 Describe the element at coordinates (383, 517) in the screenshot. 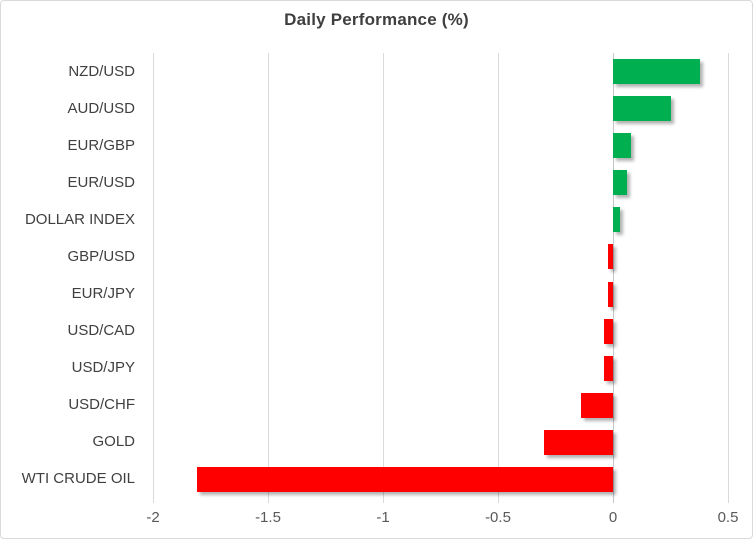

I see `x-tick-label: -1` at that location.